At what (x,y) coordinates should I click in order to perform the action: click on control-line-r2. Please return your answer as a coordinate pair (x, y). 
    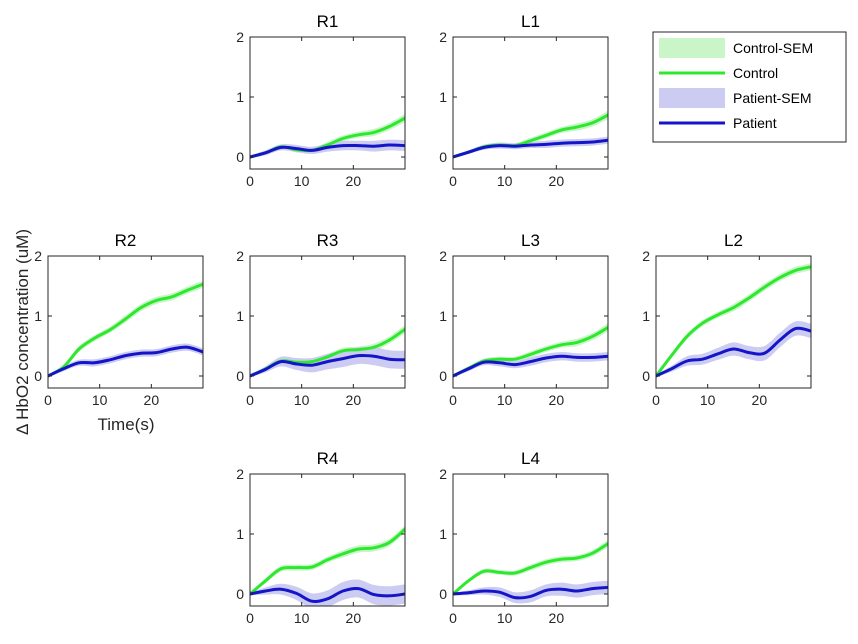
    Looking at the image, I should click on (125, 330).